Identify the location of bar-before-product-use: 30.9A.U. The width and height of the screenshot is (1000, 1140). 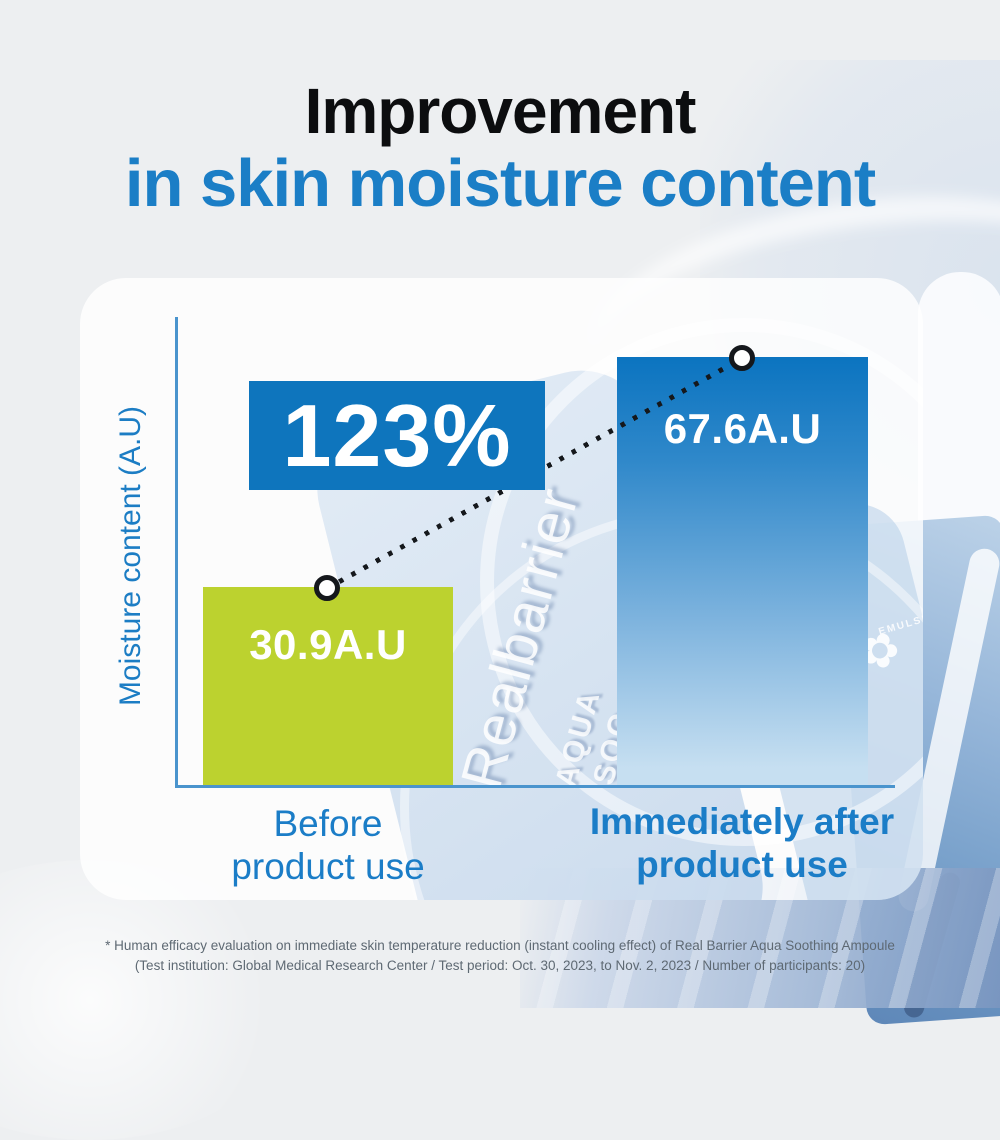
(328, 686).